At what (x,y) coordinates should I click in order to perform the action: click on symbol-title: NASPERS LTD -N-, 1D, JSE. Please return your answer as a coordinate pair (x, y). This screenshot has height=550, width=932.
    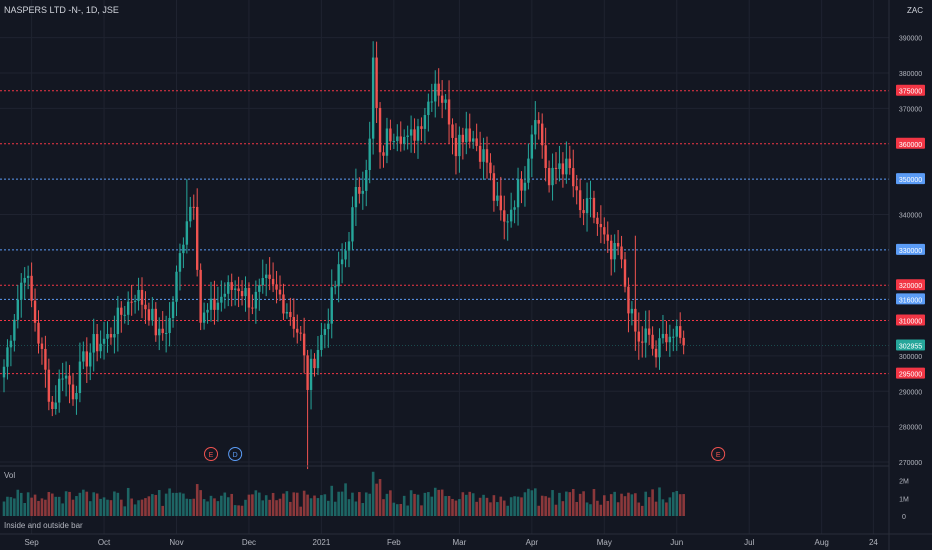
    Looking at the image, I should click on (61, 10).